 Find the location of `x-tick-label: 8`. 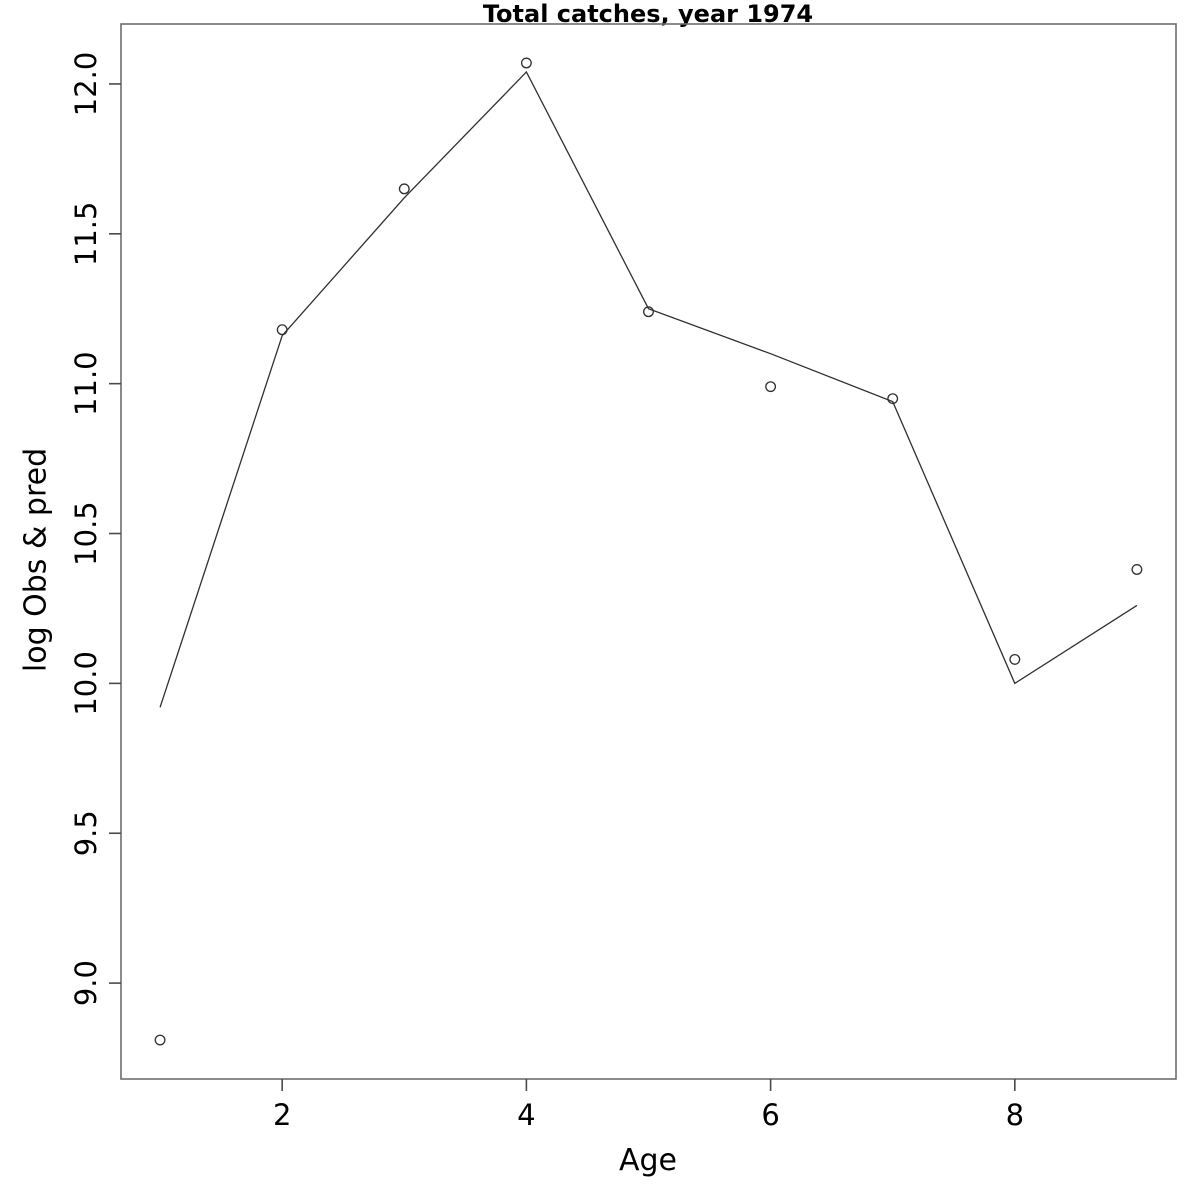

x-tick-label: 8 is located at coordinates (1015, 1115).